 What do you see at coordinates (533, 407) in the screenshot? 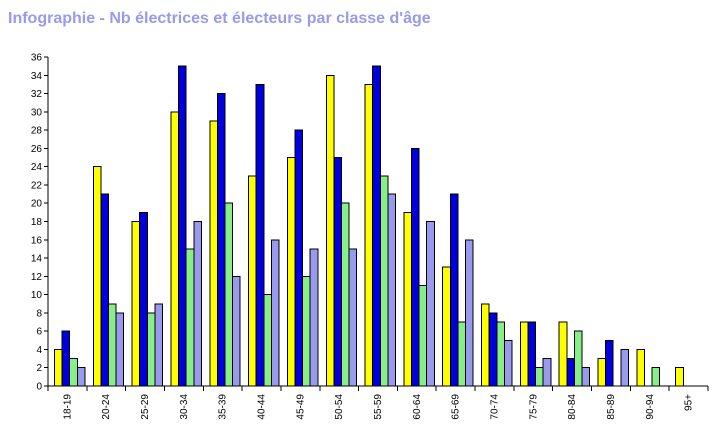
I see `x-tick-label: 75-79` at bounding box center [533, 407].